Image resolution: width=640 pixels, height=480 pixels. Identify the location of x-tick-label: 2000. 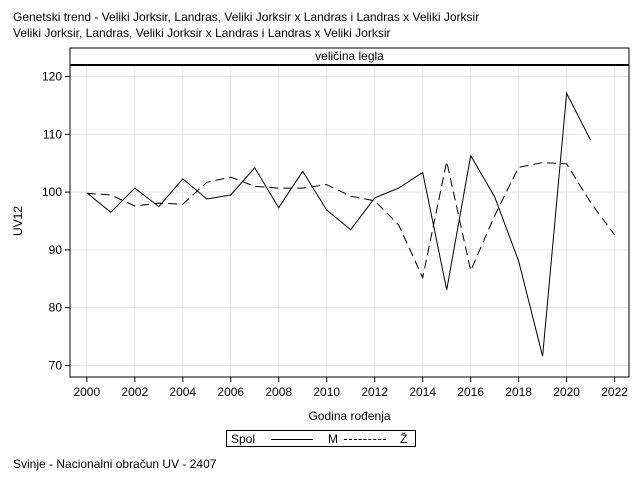
(86, 392).